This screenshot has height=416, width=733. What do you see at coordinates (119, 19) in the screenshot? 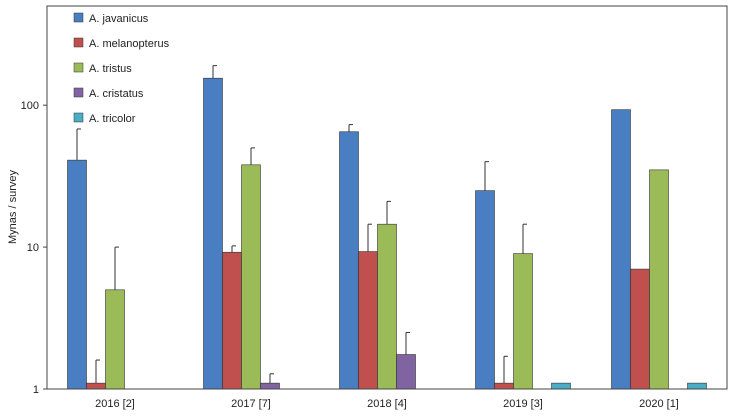
I see `legend-label: A. javanicus` at bounding box center [119, 19].